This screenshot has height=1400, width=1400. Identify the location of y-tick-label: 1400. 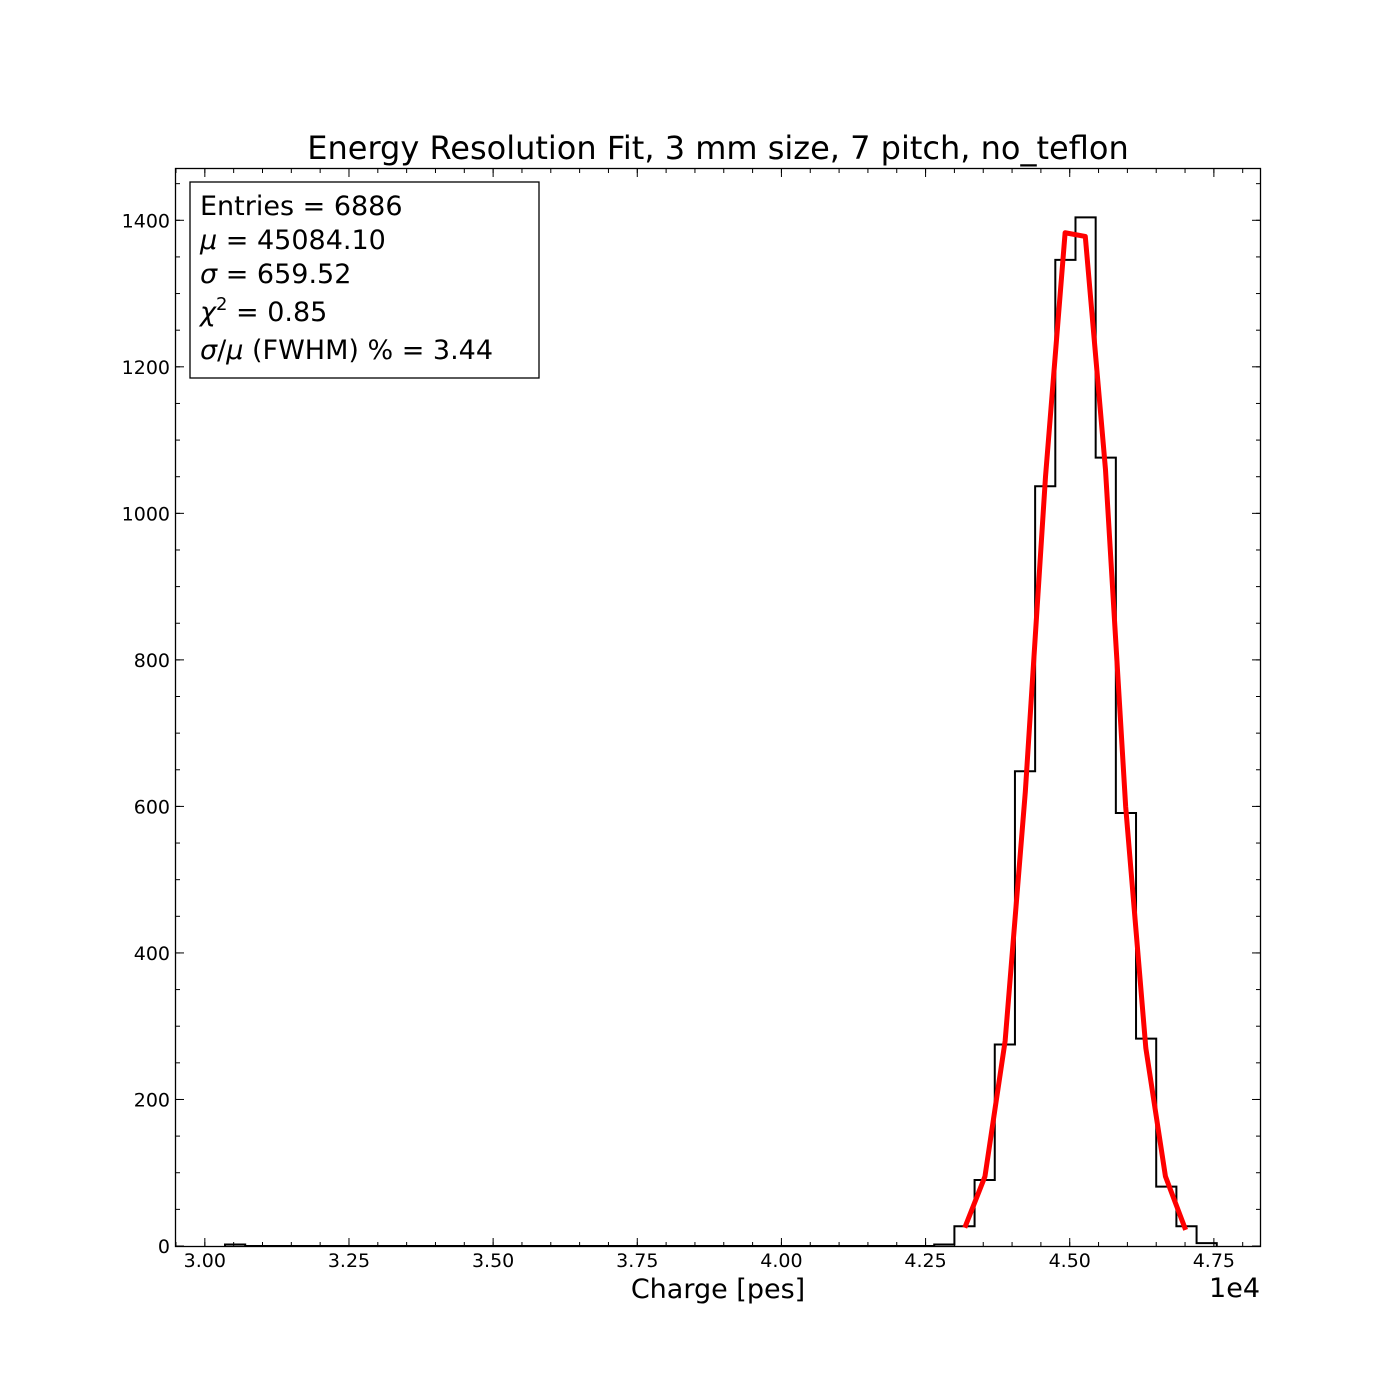
(146, 221).